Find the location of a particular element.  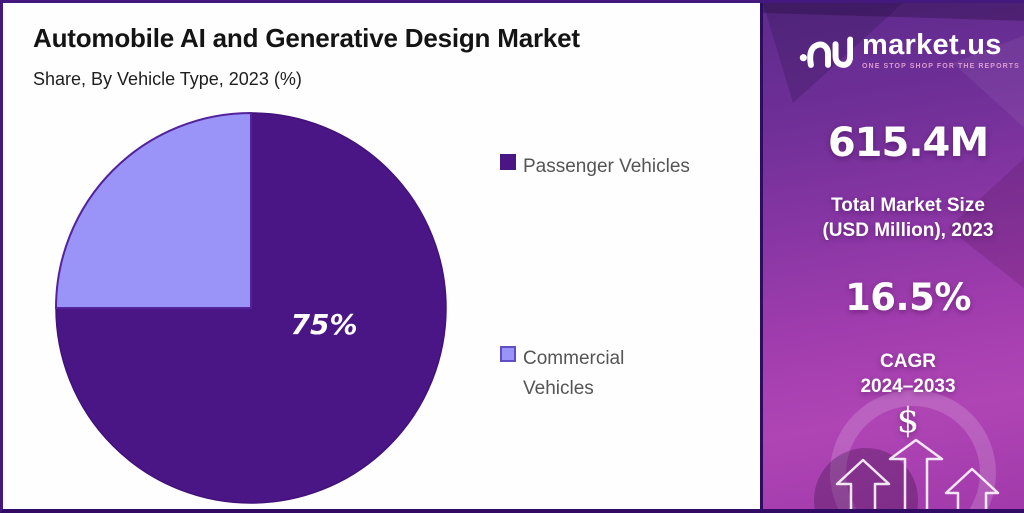

legend-swatch-passenger is located at coordinates (508, 162).